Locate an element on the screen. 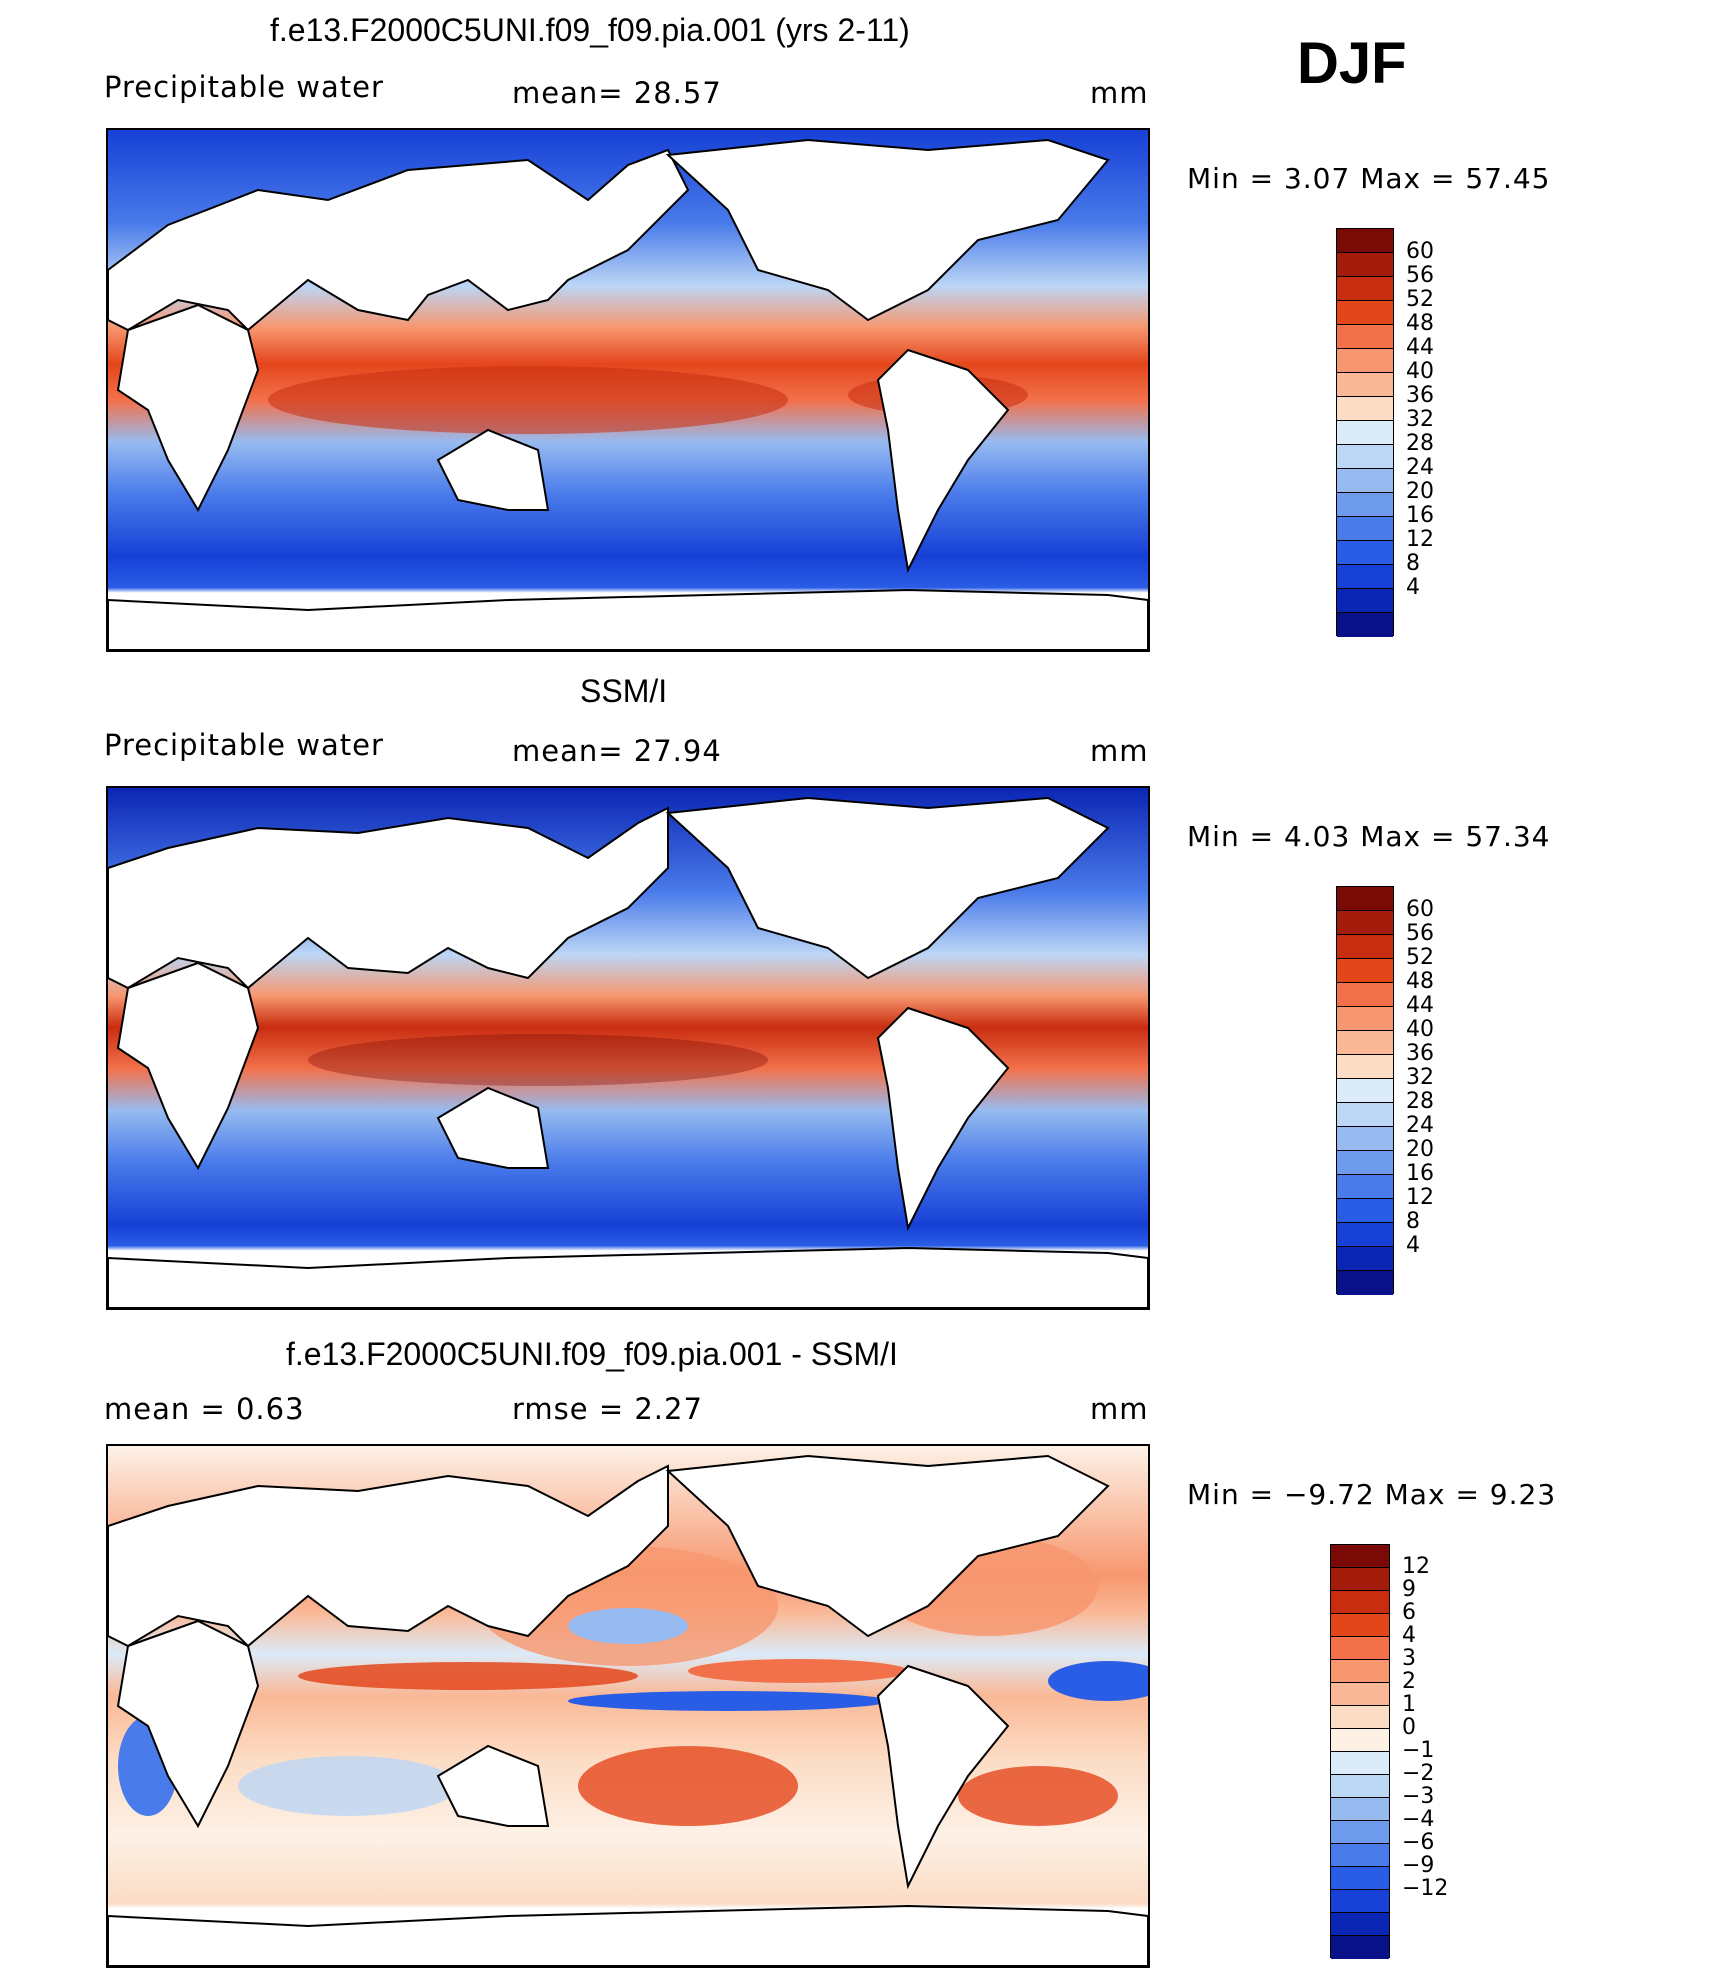 This screenshot has height=1974, width=1710. colorbar-label: −3 is located at coordinates (1418, 1796).